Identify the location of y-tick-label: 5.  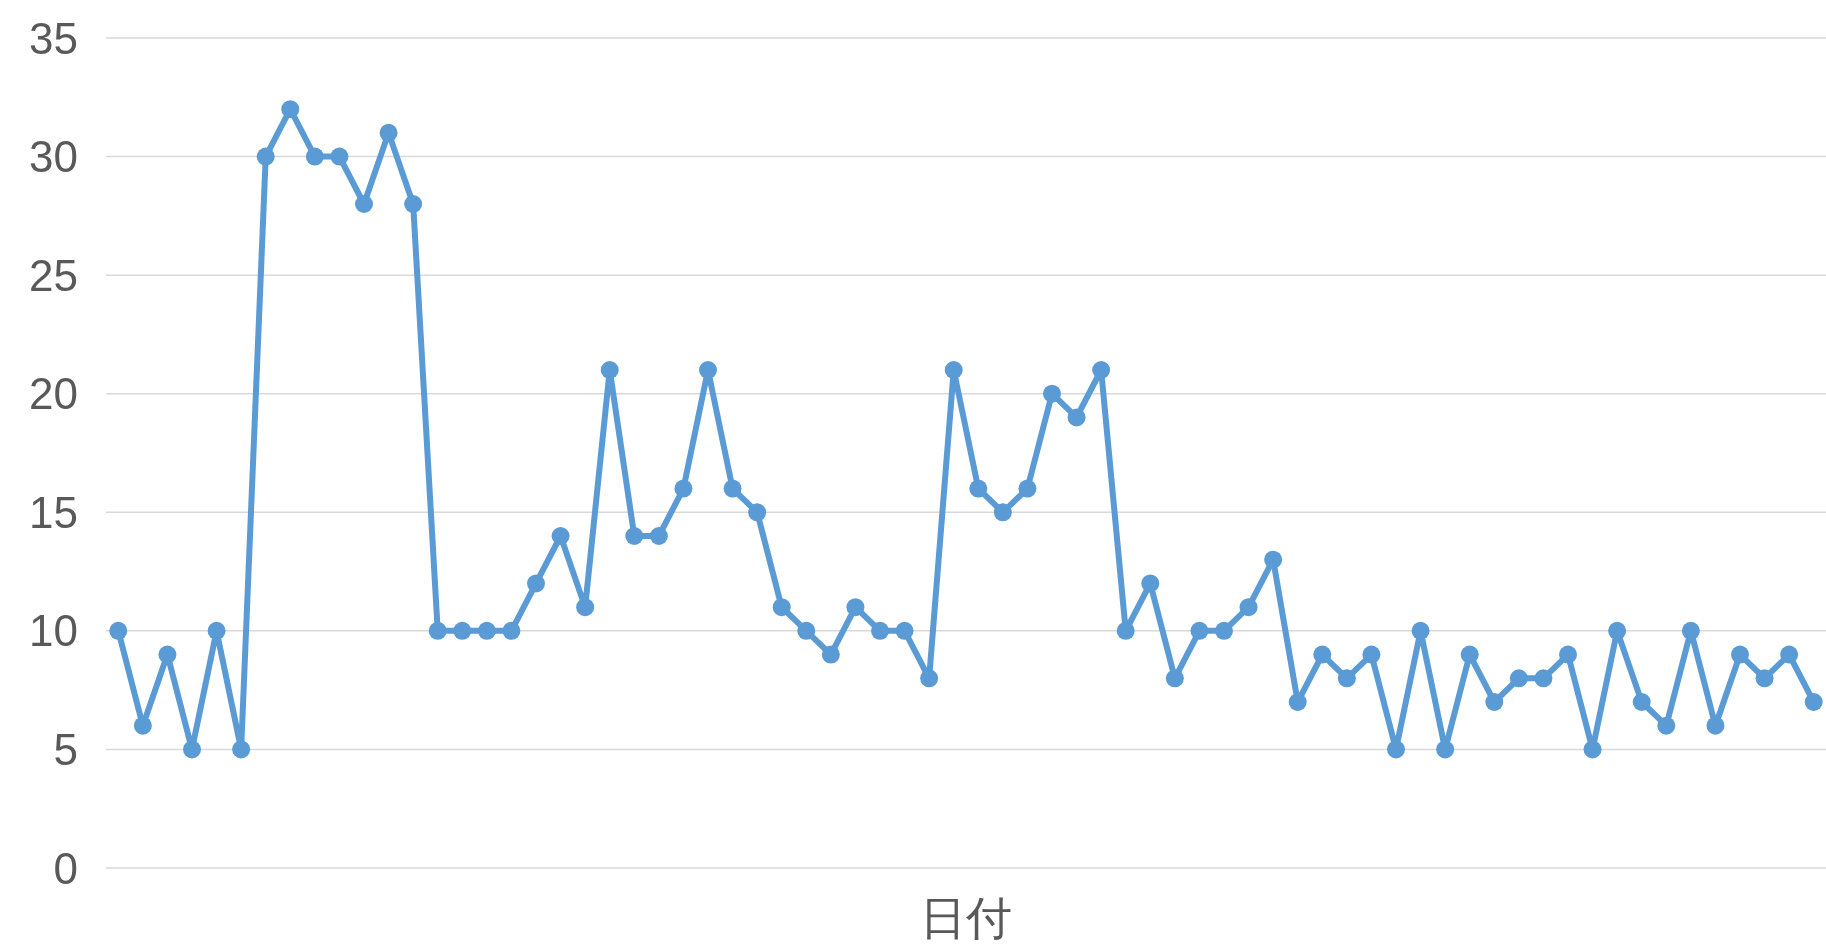
(65, 749).